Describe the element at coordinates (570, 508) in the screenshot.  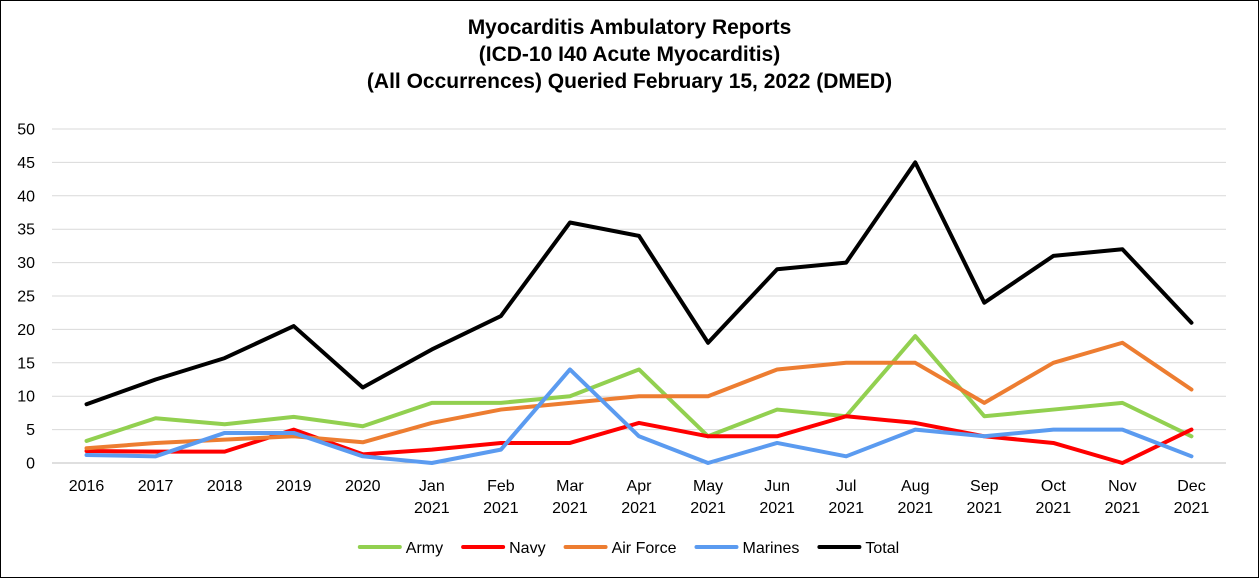
I see `x-tick-label-7-1: 2021` at that location.